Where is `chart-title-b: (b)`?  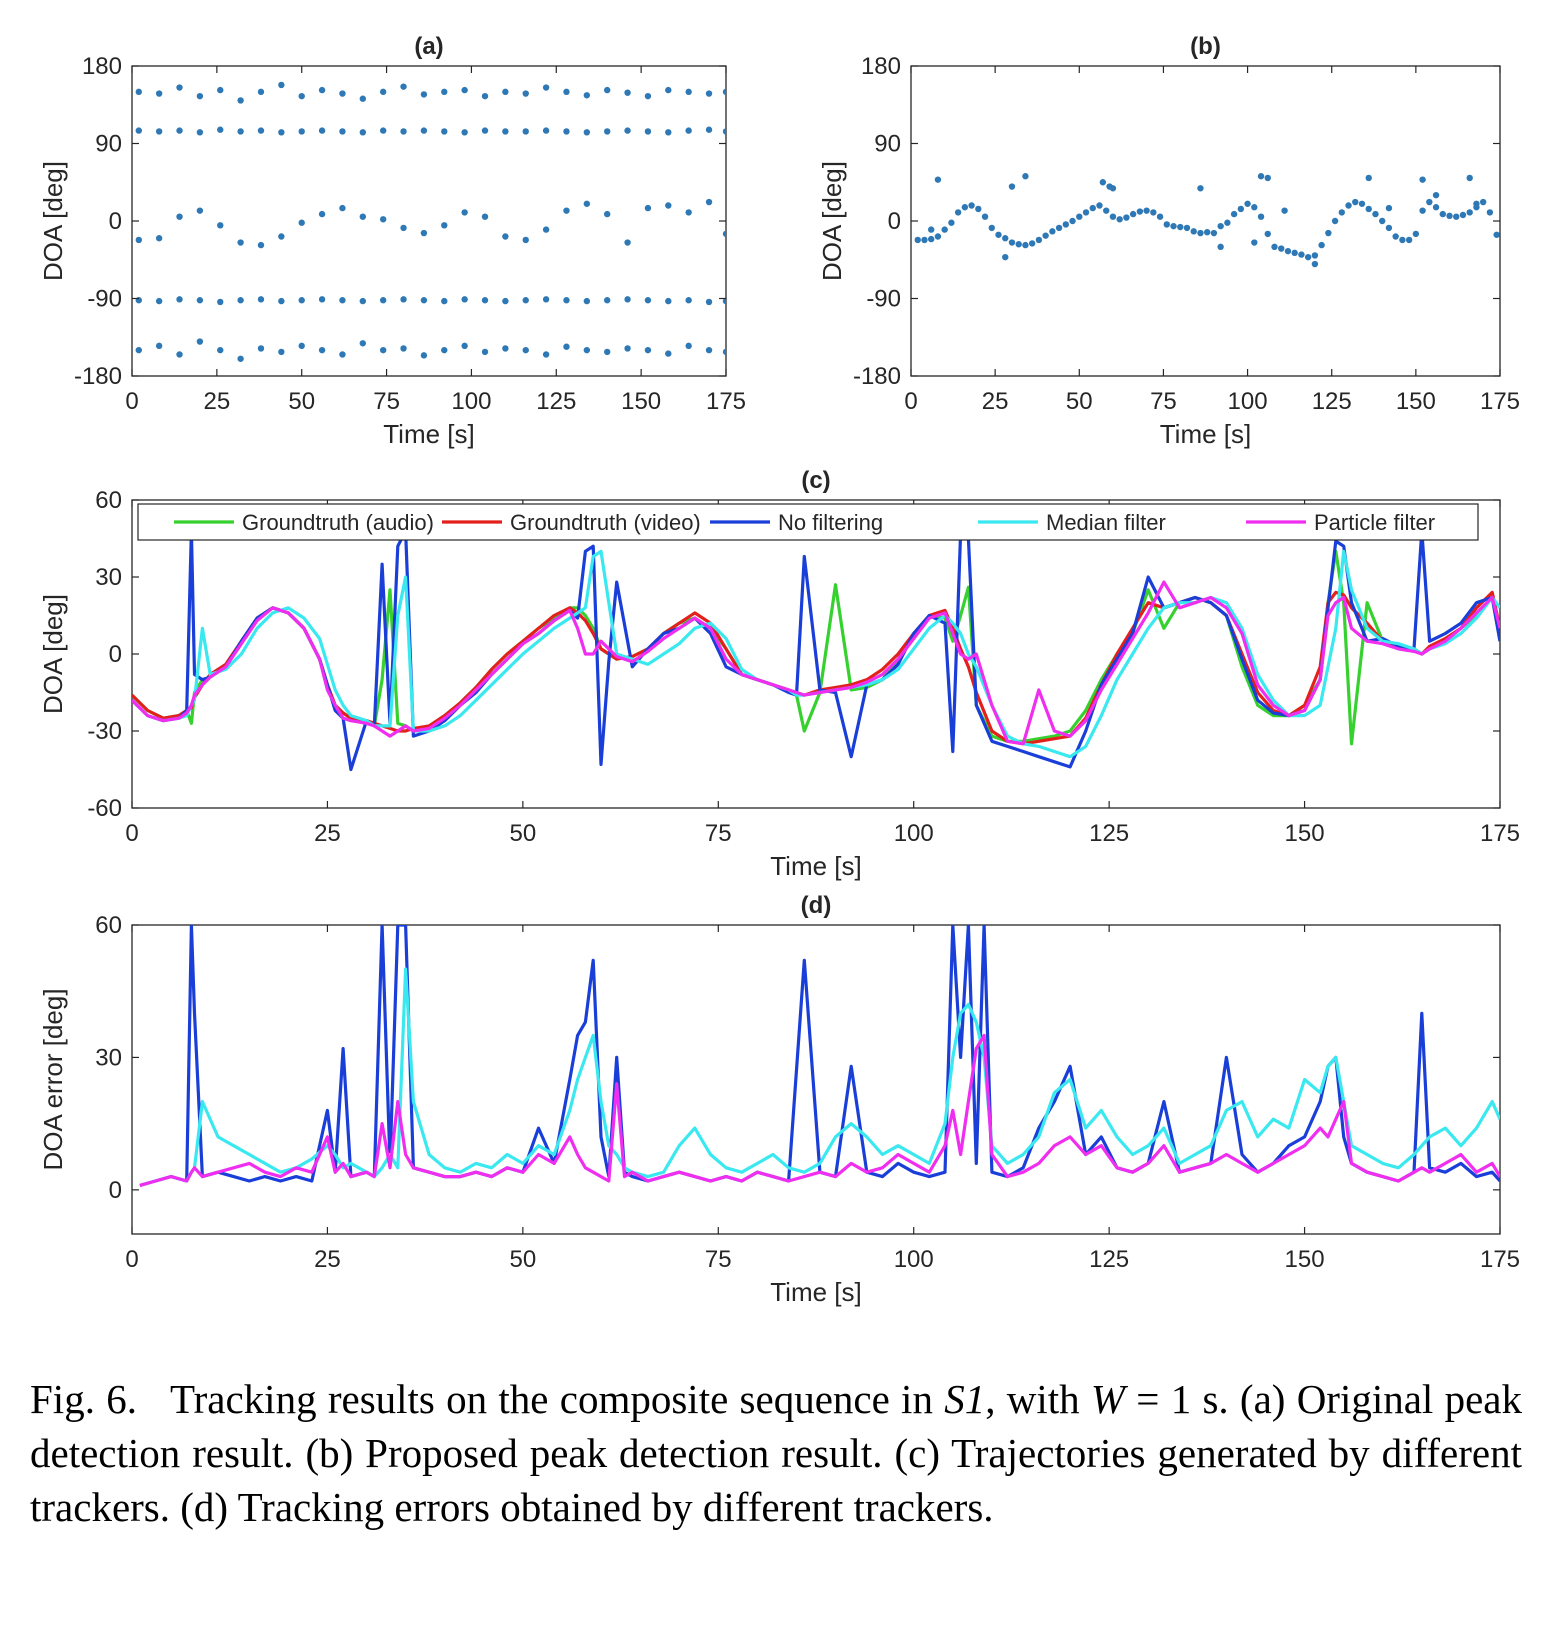 chart-title-b: (b) is located at coordinates (1205, 46).